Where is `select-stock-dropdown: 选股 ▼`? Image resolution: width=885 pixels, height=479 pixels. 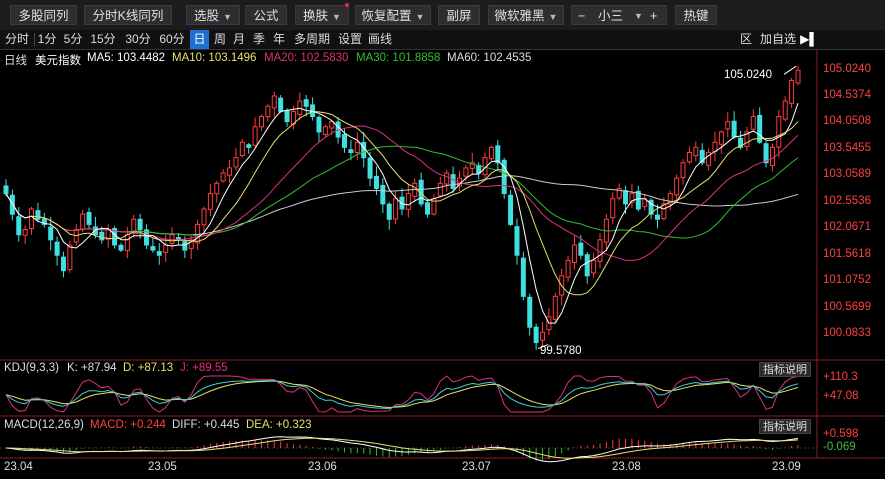 select-stock-dropdown: 选股 ▼ is located at coordinates (213, 15).